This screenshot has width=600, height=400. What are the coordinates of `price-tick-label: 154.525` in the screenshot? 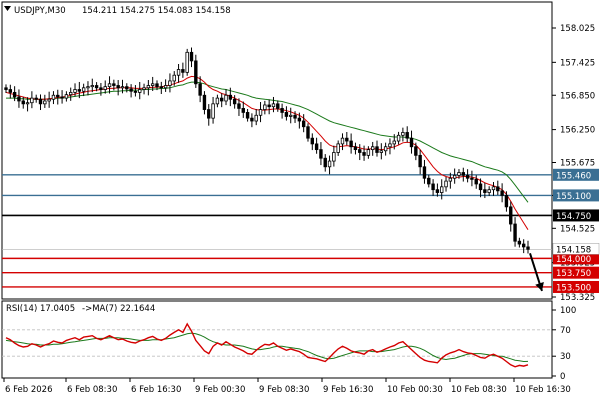 It's located at (577, 229).